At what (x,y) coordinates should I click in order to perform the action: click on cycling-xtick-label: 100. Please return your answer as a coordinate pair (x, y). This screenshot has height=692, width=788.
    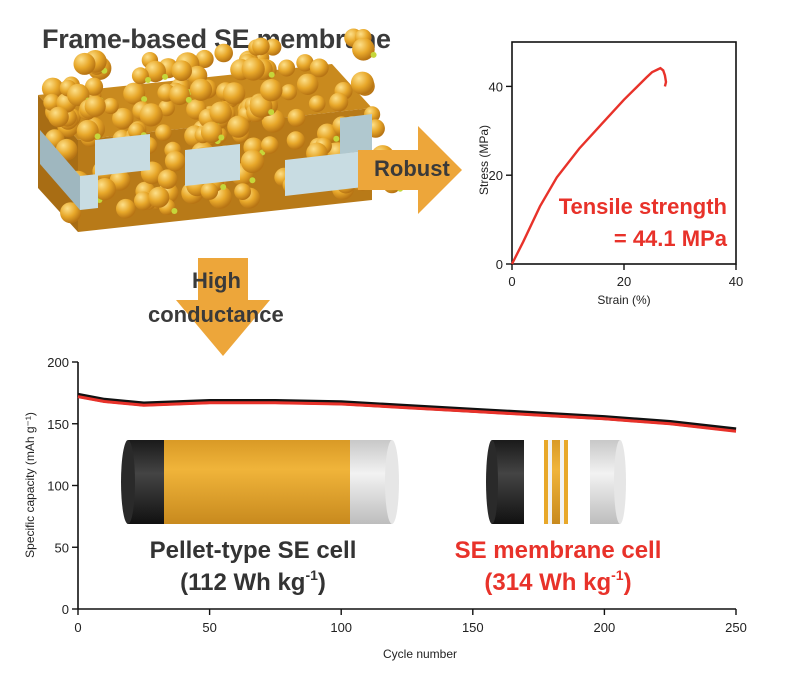
    Looking at the image, I should click on (341, 627).